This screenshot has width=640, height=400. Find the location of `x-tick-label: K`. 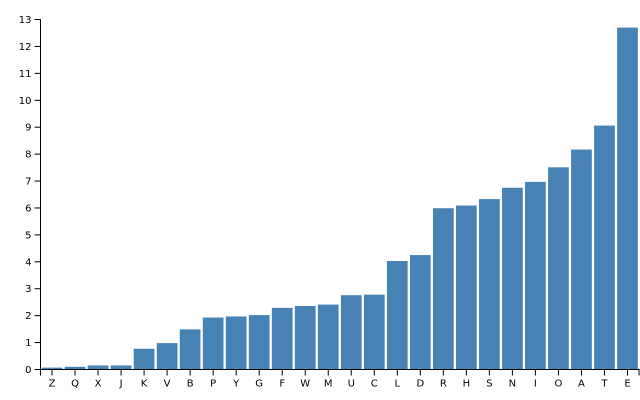

x-tick-label: K is located at coordinates (144, 384).